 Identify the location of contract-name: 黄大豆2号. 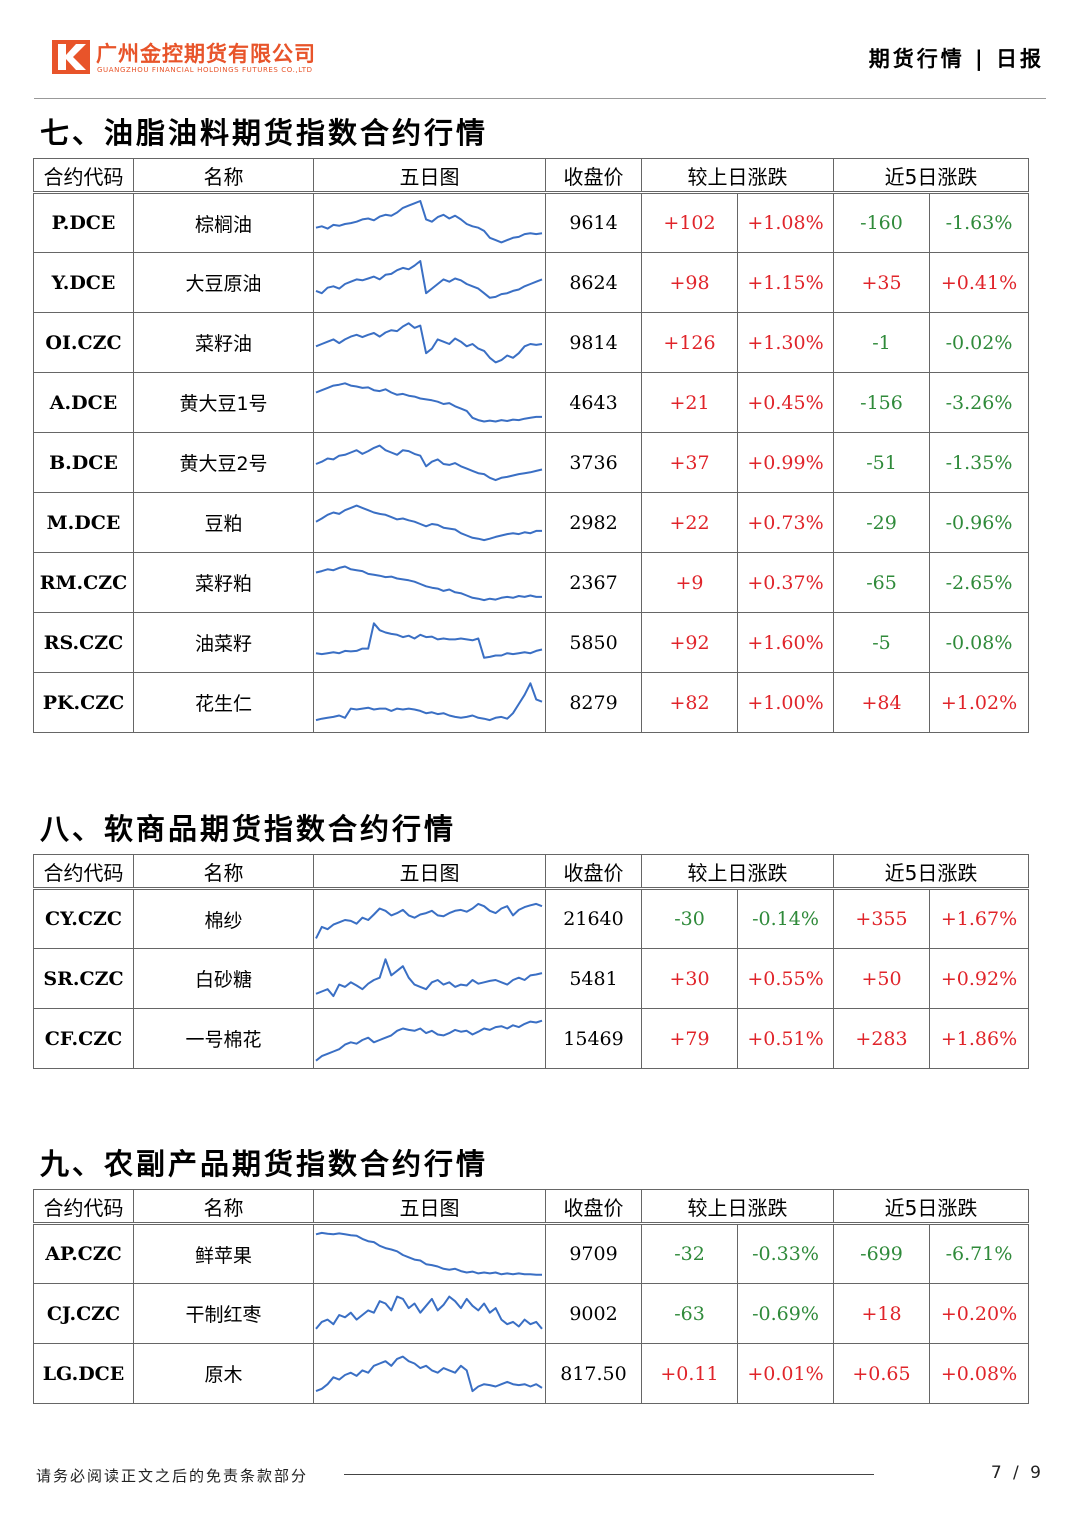
(223, 462).